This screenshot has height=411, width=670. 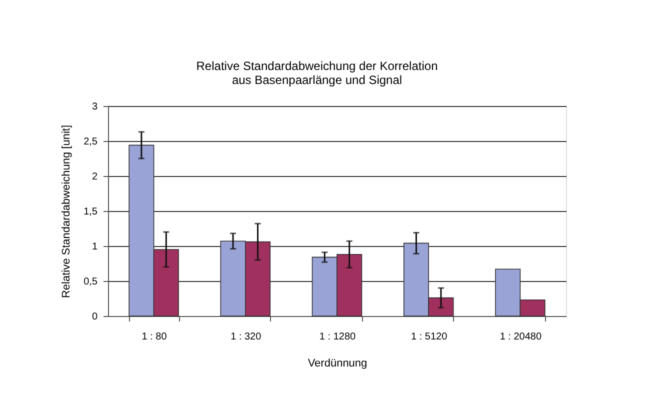 I want to click on x-tick-label: 1 : 1280, so click(x=337, y=337).